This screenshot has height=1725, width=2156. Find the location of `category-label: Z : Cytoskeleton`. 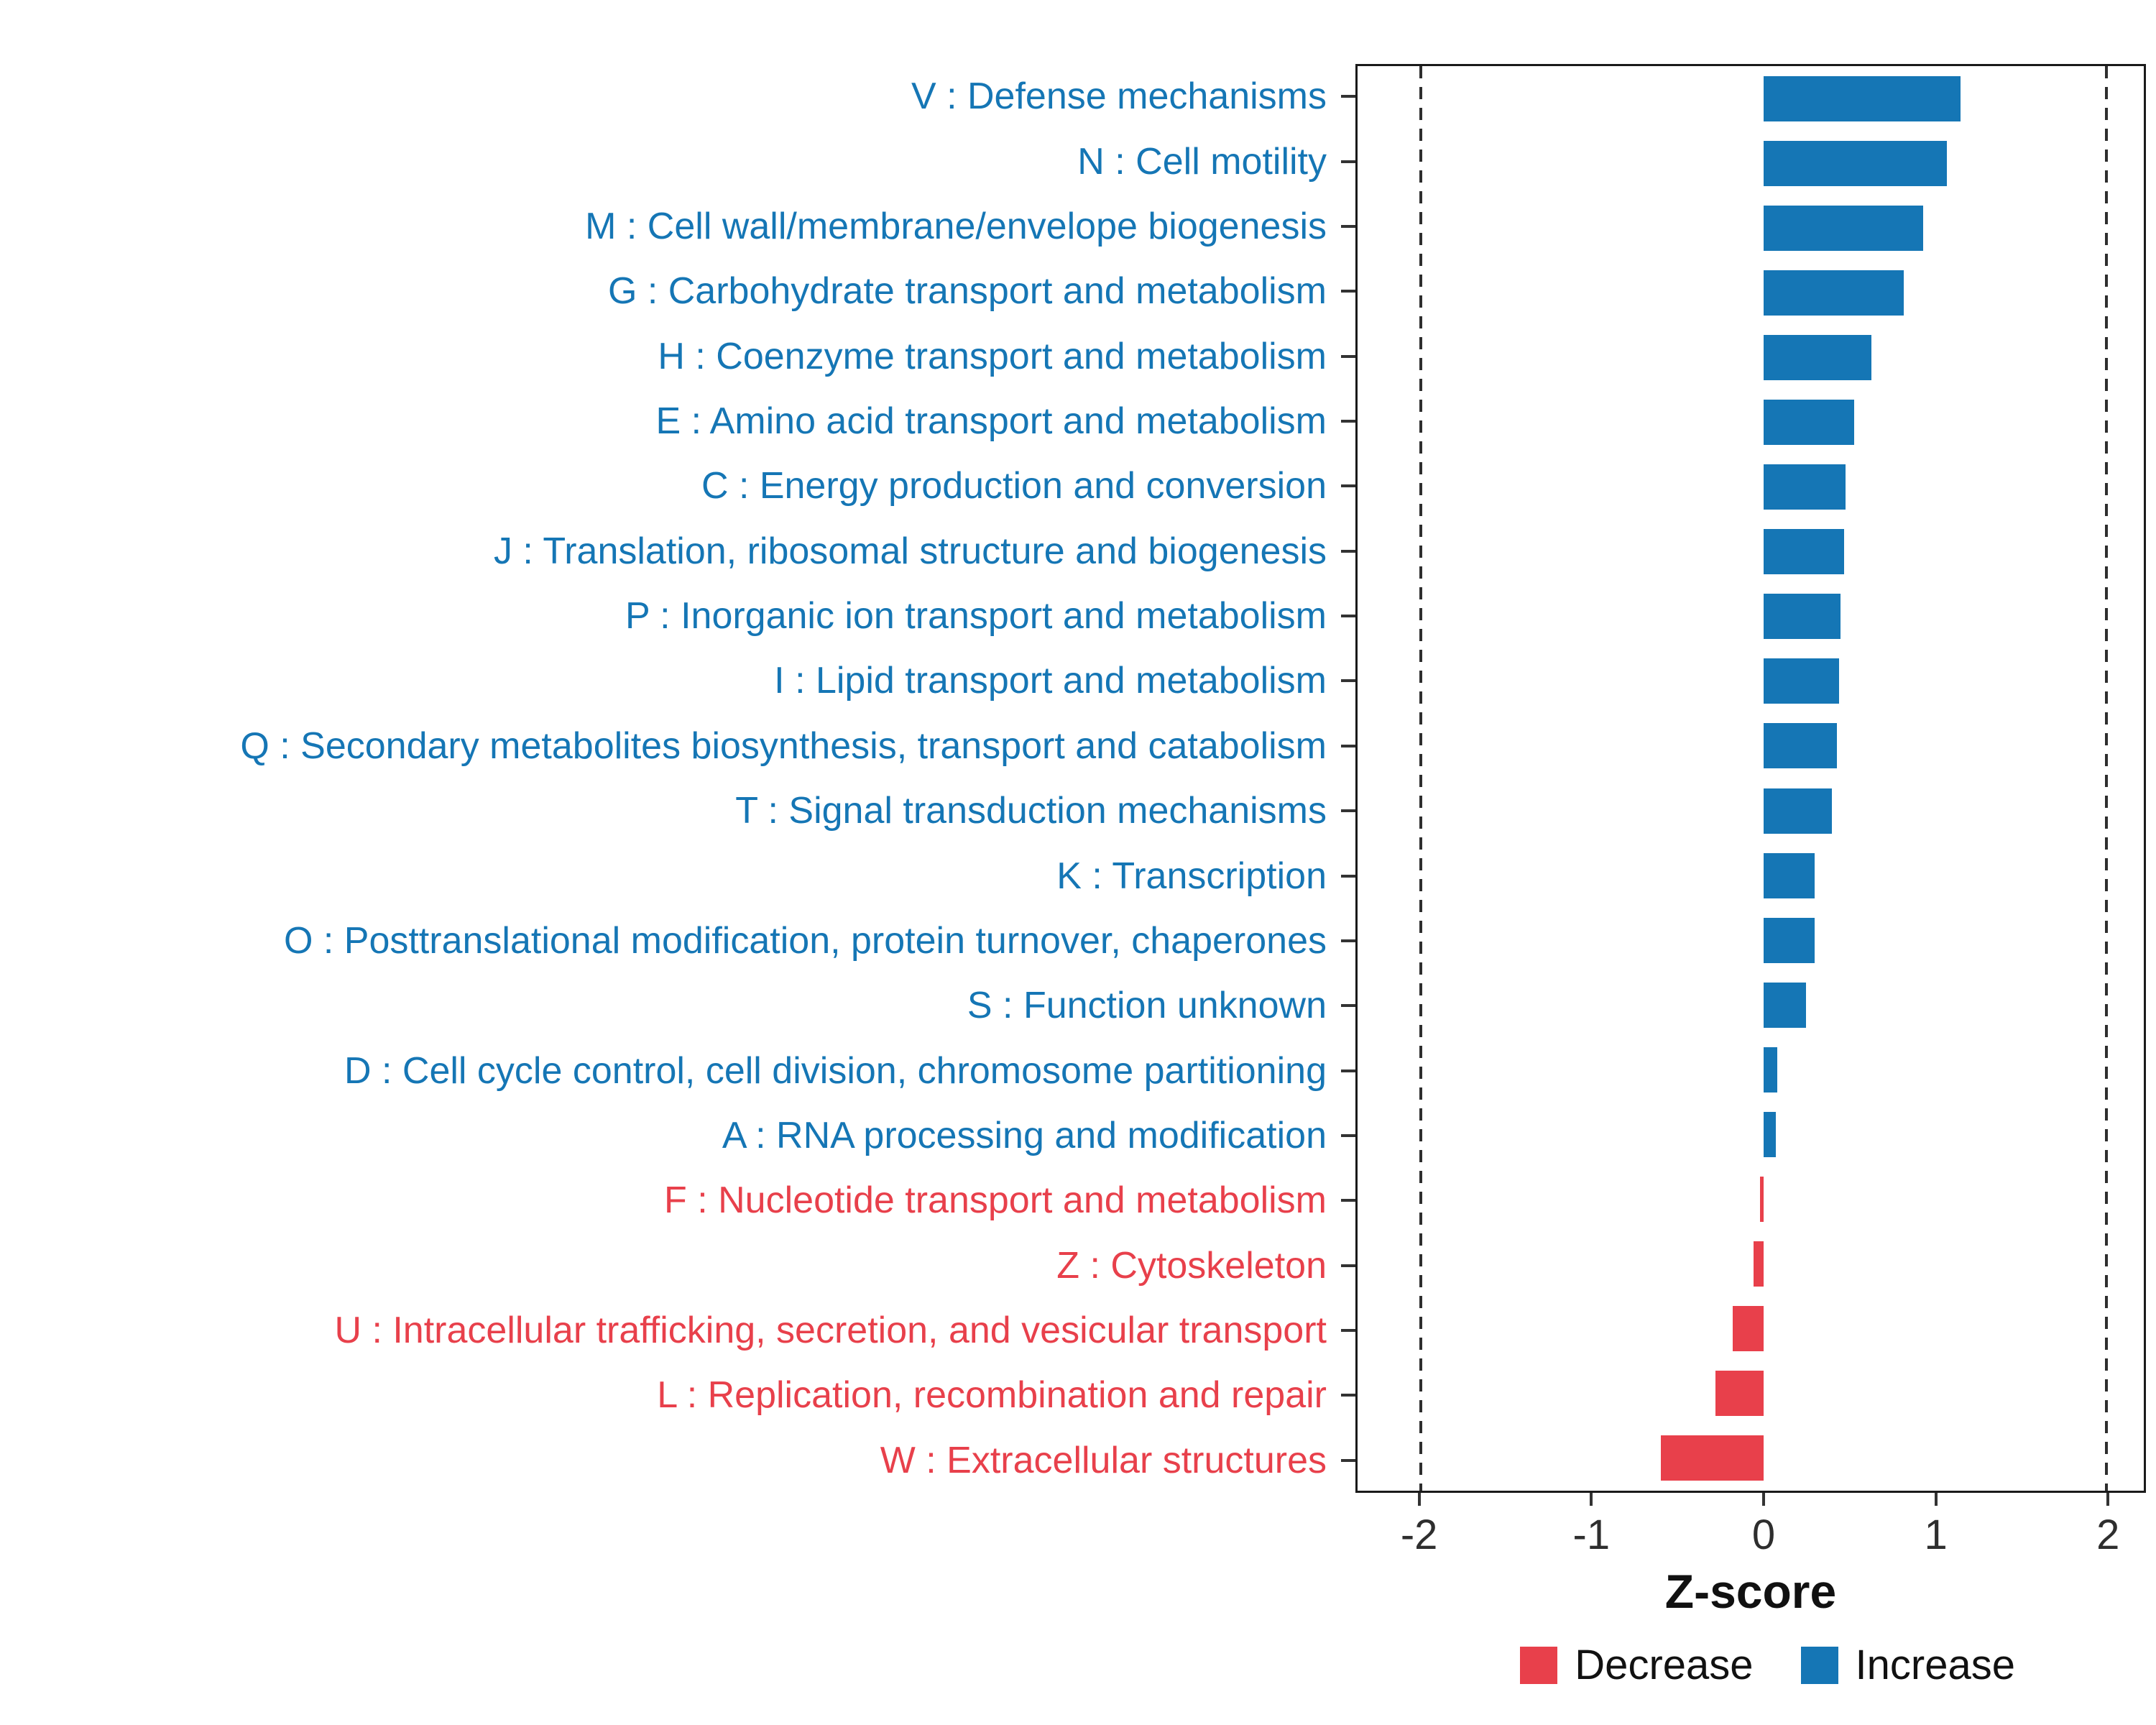

category-label: Z : Cytoskeleton is located at coordinates (1191, 1265).